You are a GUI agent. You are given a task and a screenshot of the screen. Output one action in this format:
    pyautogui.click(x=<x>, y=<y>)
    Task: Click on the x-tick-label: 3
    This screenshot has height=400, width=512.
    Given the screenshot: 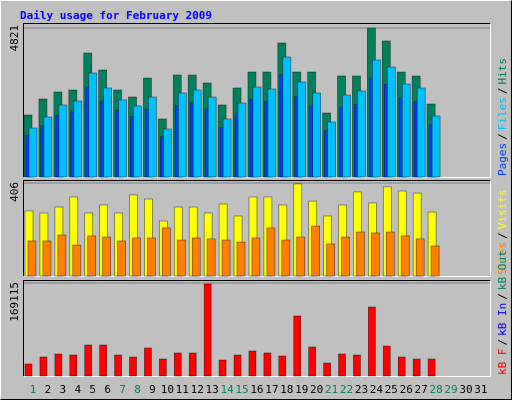 What is the action you would take?
    pyautogui.click(x=63, y=389)
    